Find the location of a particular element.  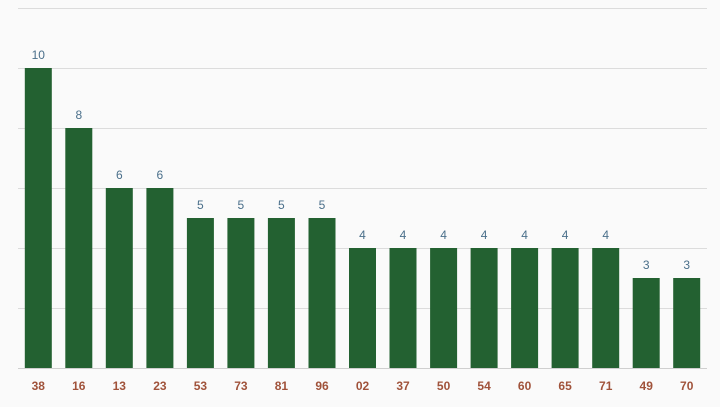

x-tick-label-54: 54 is located at coordinates (484, 386).